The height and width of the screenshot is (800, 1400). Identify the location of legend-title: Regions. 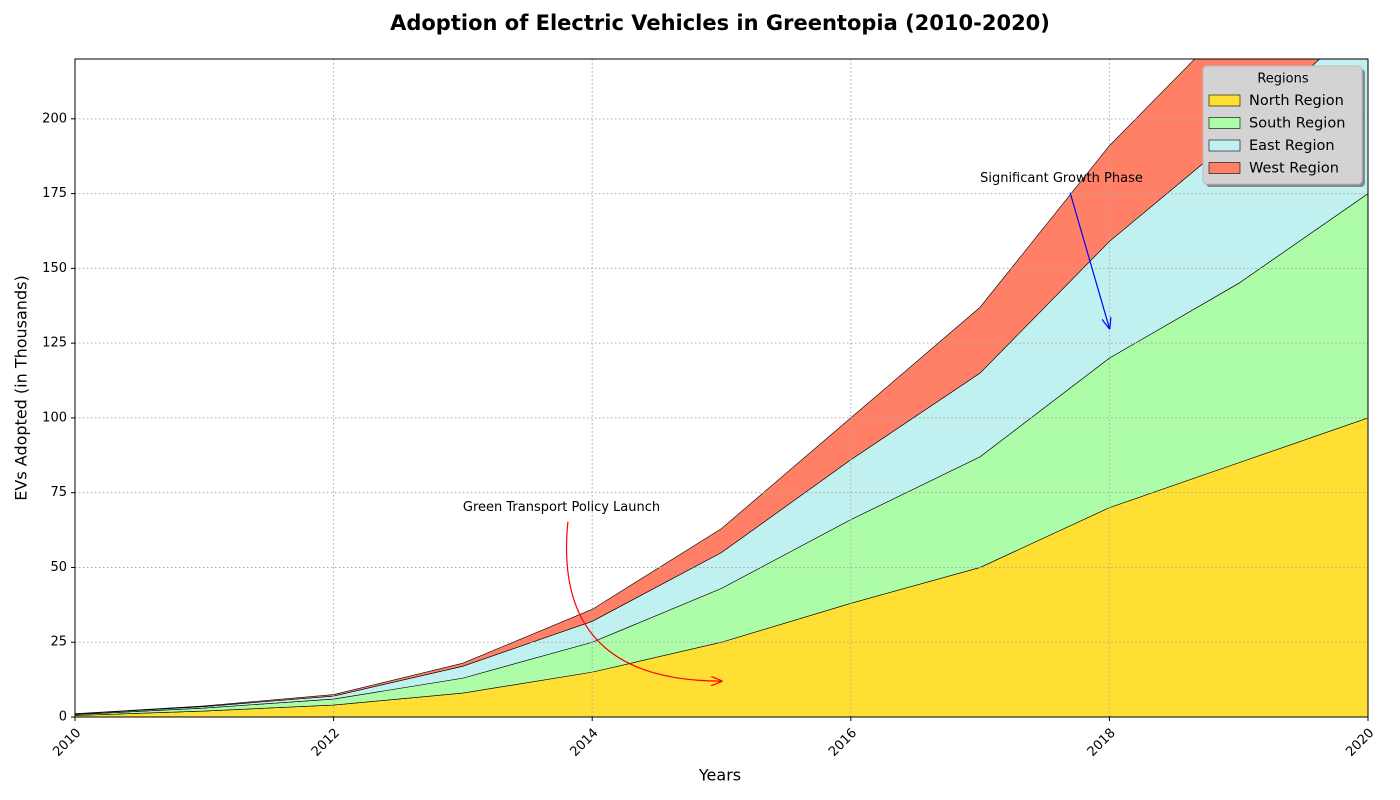
(1283, 79).